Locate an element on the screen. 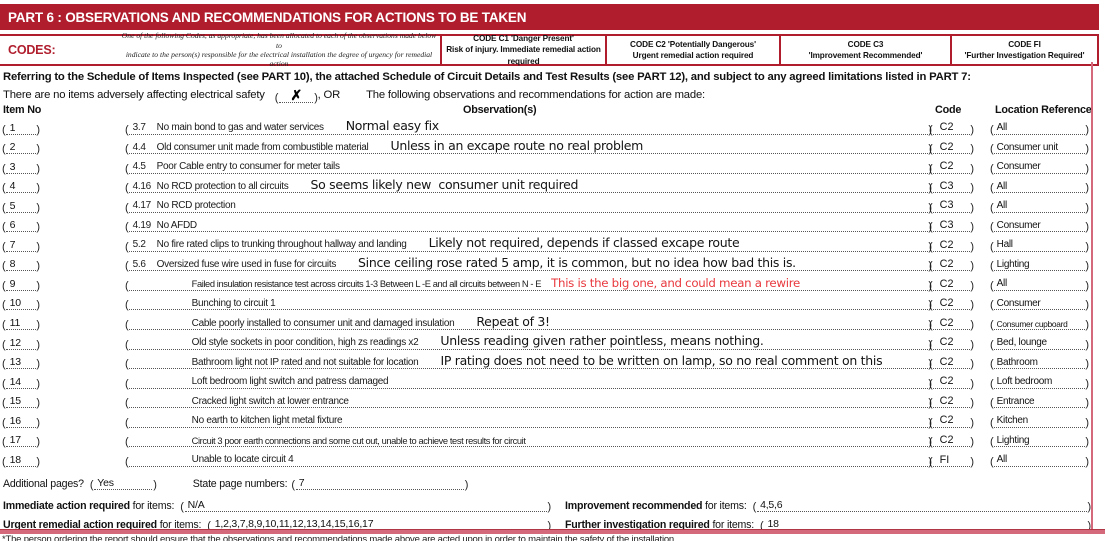 The height and width of the screenshot is (541, 1105). col-header-observations: Observation(s) is located at coordinates (500, 110).